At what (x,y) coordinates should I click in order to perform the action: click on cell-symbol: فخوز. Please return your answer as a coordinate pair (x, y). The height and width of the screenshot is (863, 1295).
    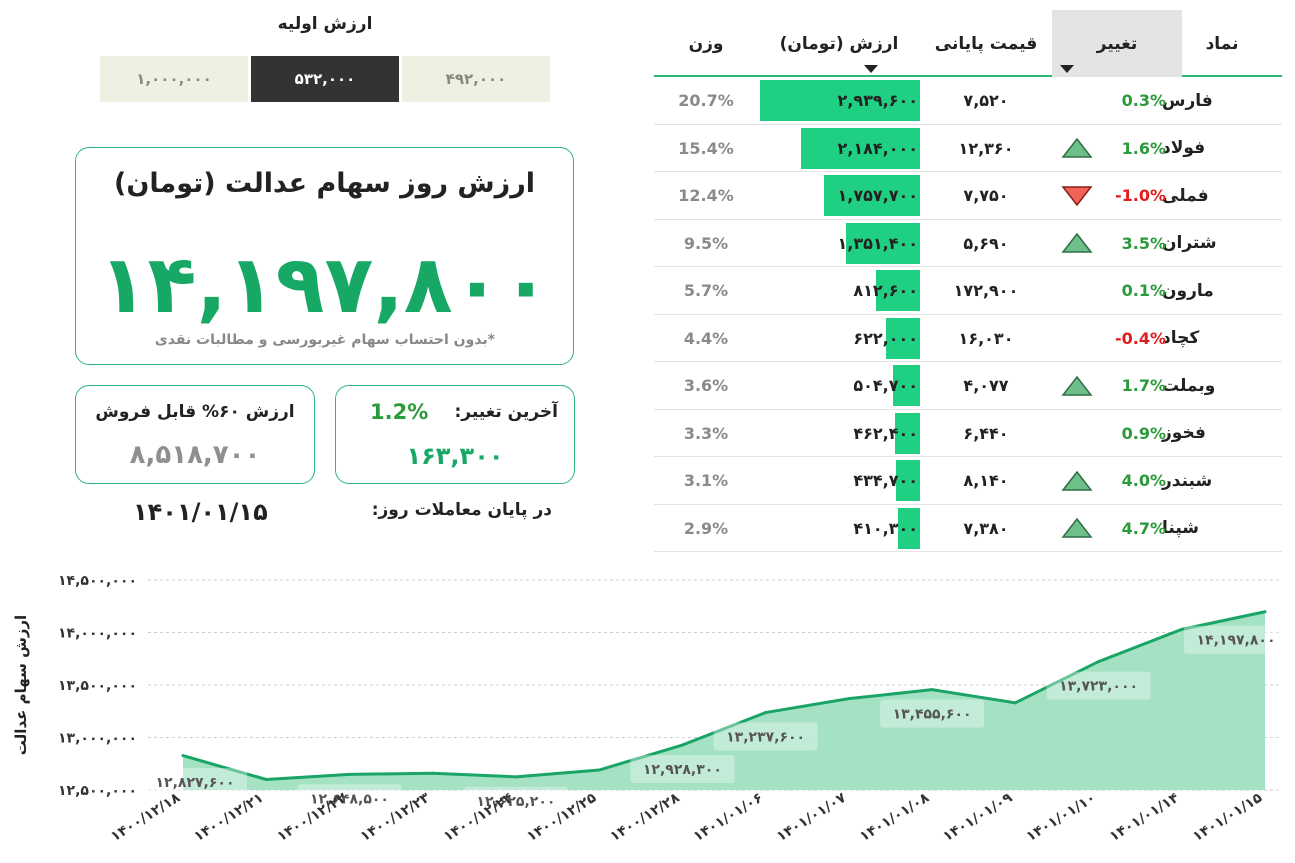
    Looking at the image, I should click on (1184, 433).